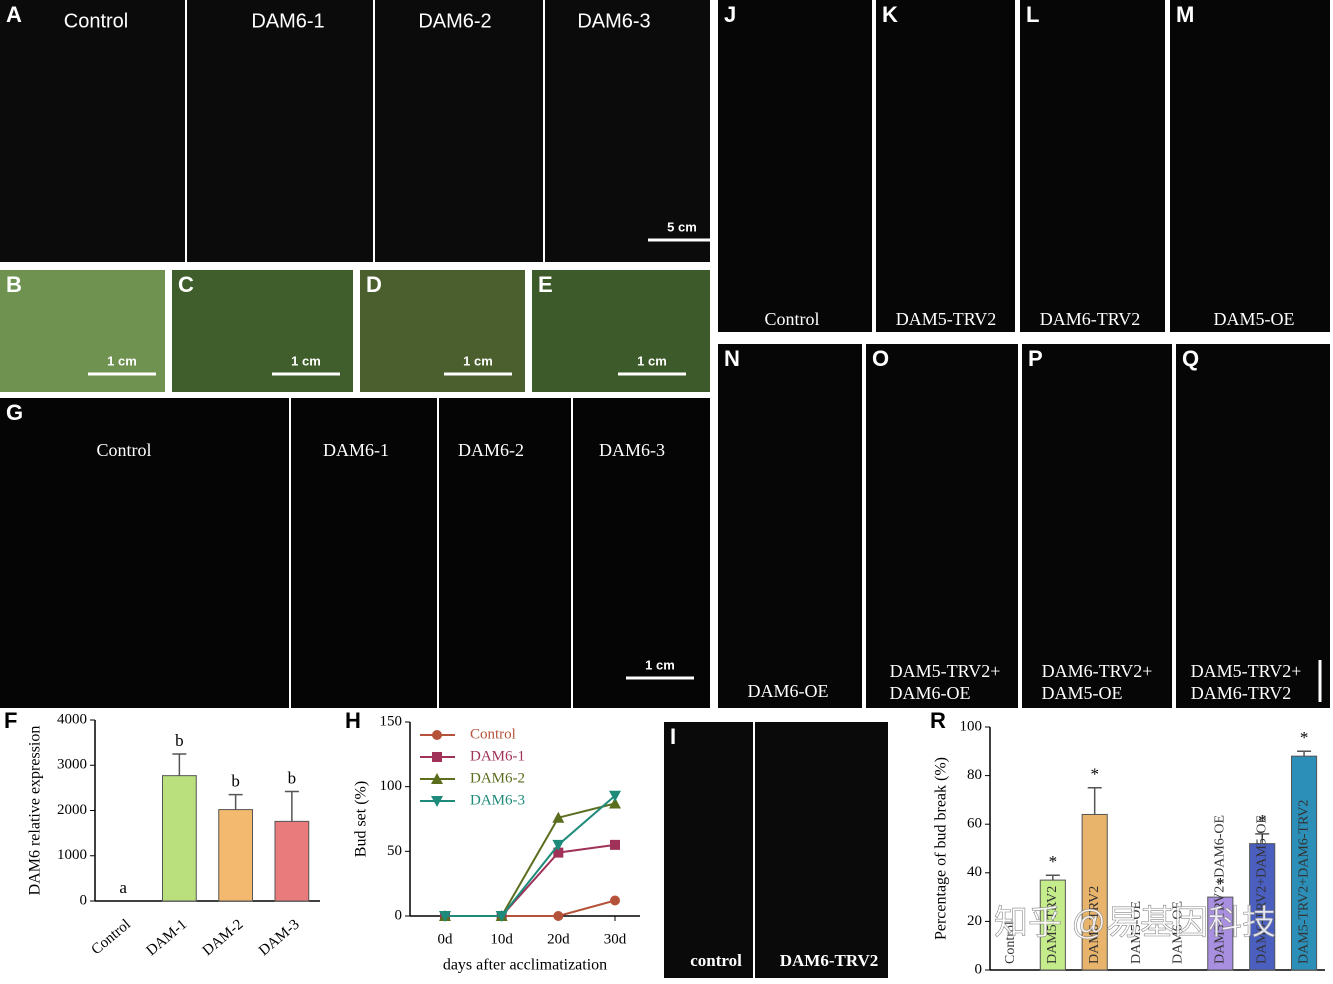  Describe the element at coordinates (788, 691) in the screenshot. I see `panel-caption: DAM6-OE` at that location.